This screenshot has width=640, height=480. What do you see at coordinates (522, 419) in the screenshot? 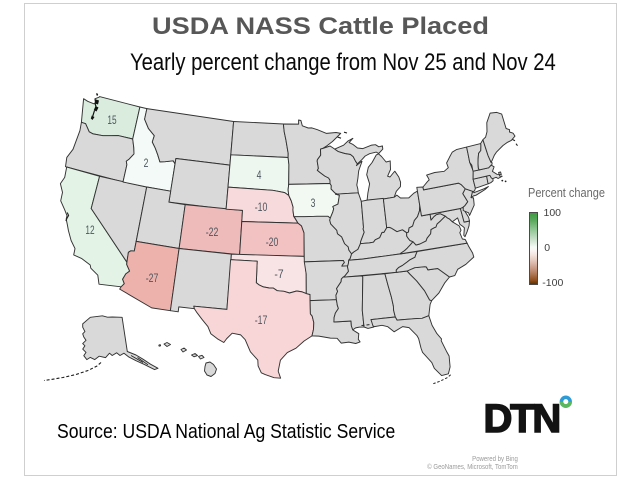
I see `svg-text: DTN` at bounding box center [522, 419].